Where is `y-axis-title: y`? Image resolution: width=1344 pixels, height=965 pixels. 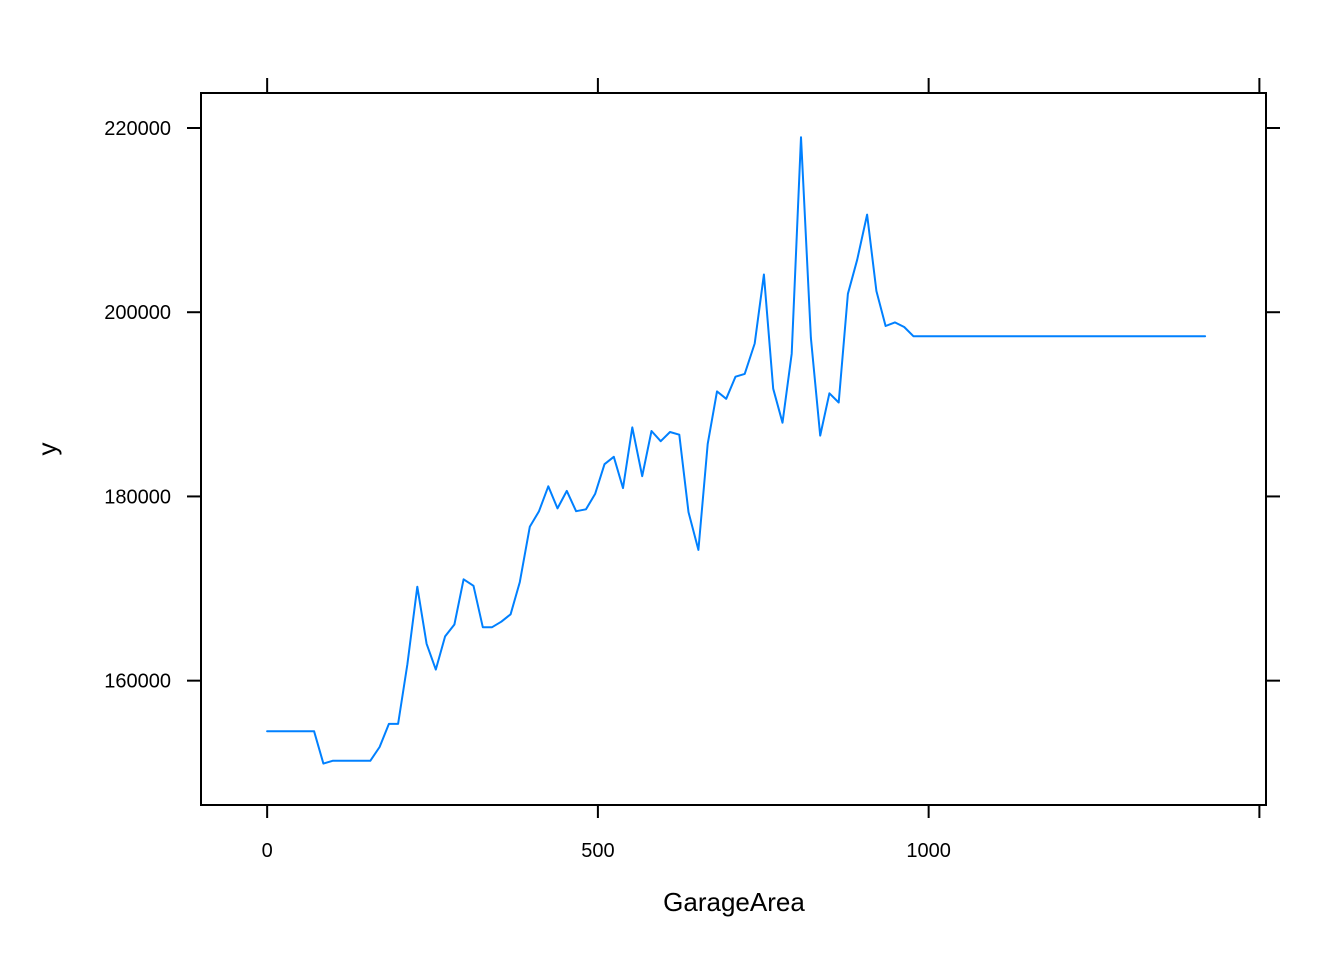
y-axis-title: y is located at coordinates (47, 449).